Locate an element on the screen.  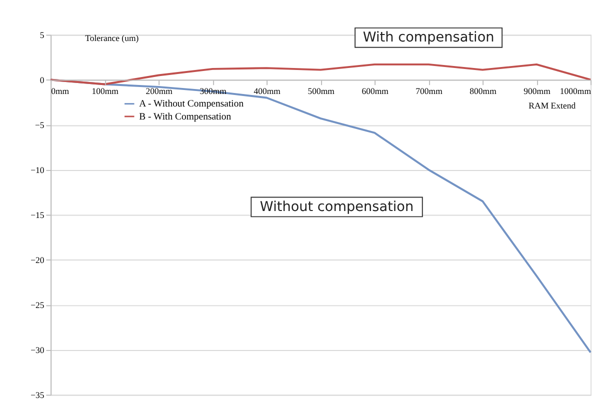
y-tick-label: −10 is located at coordinates (37, 170).